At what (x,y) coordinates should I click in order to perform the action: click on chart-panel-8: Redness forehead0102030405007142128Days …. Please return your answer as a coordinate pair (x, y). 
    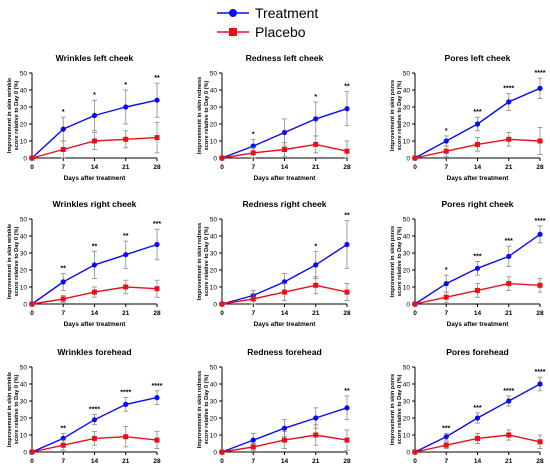
    Looking at the image, I should click on (274, 406).